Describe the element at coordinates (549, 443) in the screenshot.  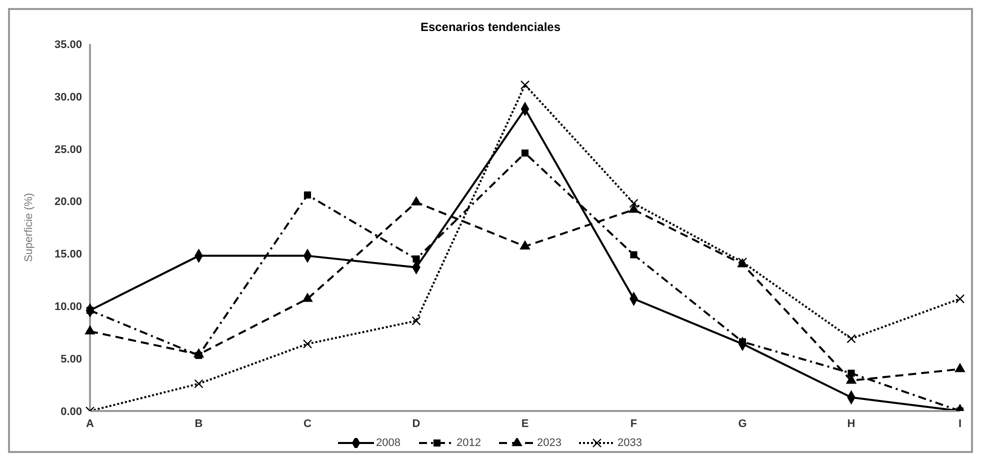
I see `legend-label: 2023` at that location.